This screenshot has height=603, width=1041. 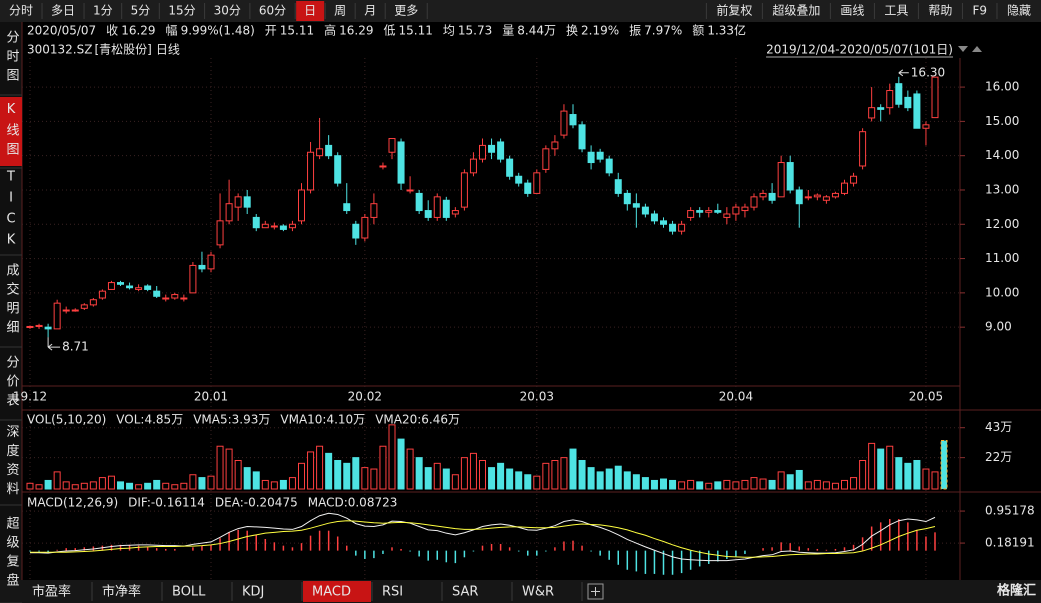 I want to click on sidebar-tab: 分价表, so click(x=12, y=383).